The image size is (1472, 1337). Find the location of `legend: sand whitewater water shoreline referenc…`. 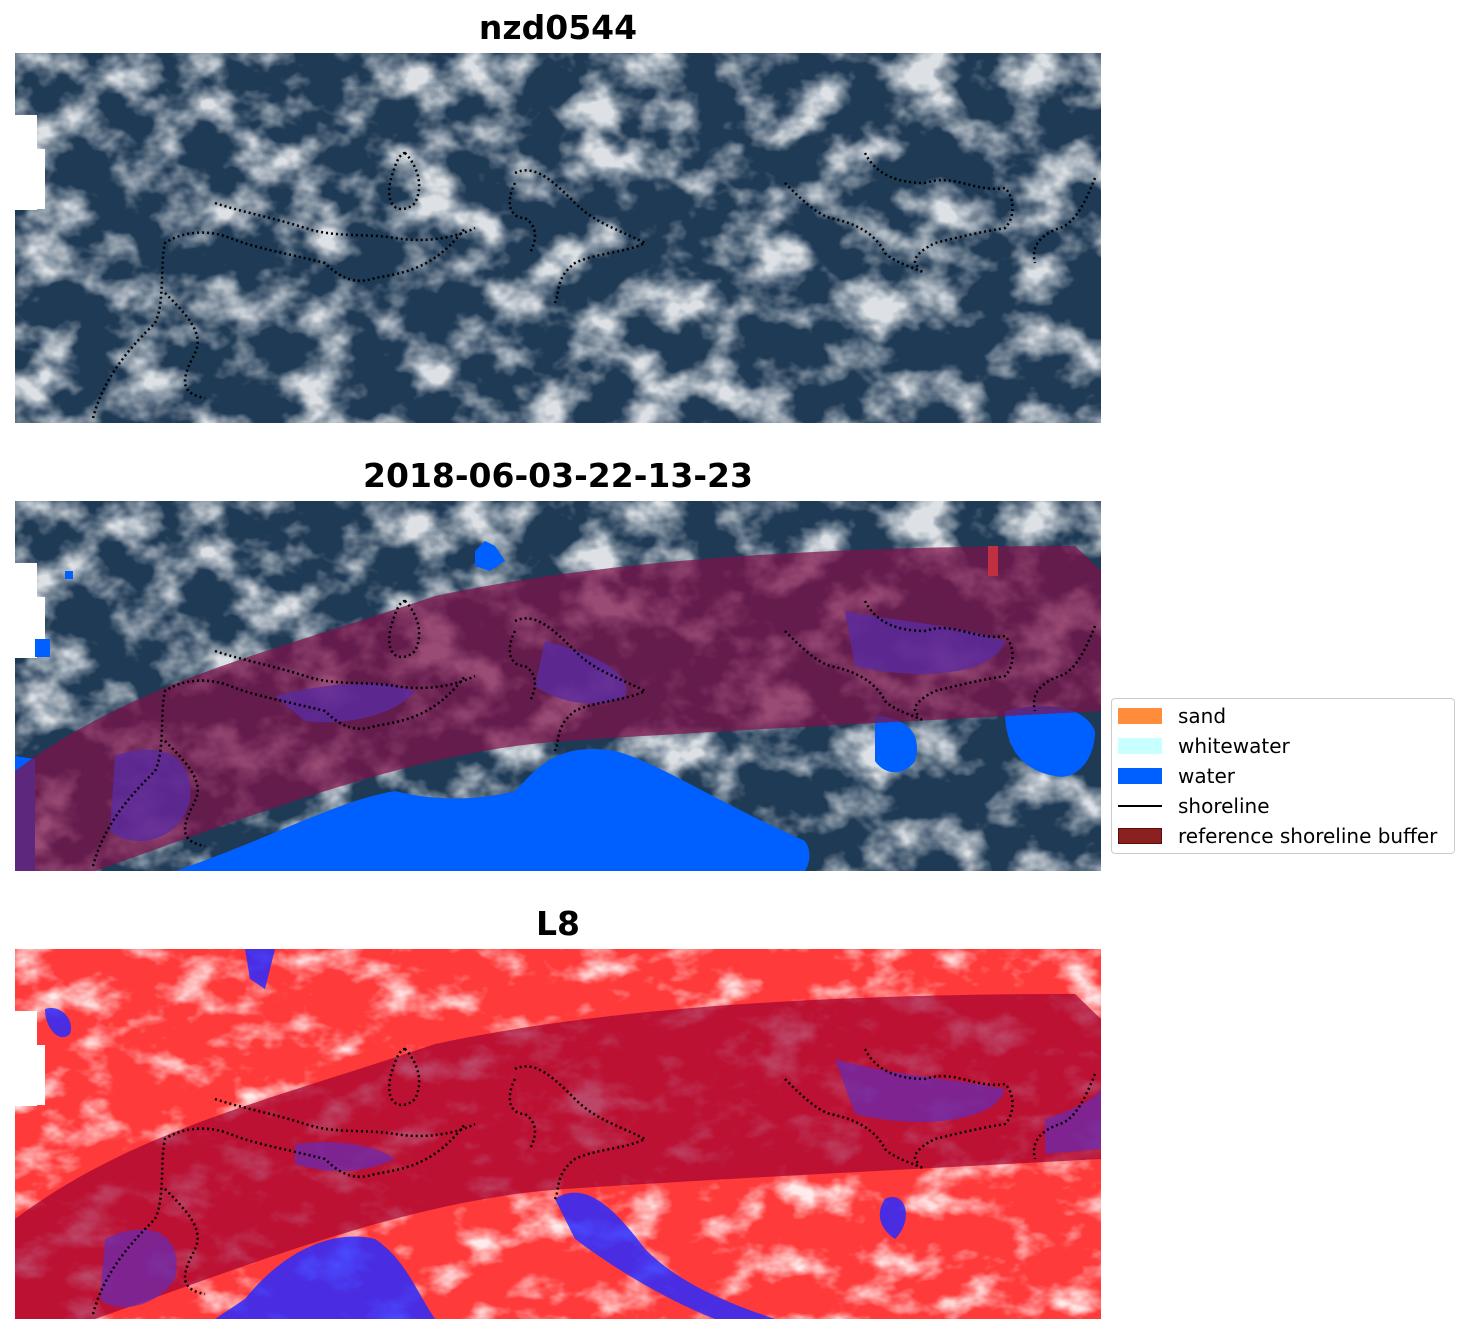

legend: sand whitewater water shoreline referenc… is located at coordinates (1283, 776).